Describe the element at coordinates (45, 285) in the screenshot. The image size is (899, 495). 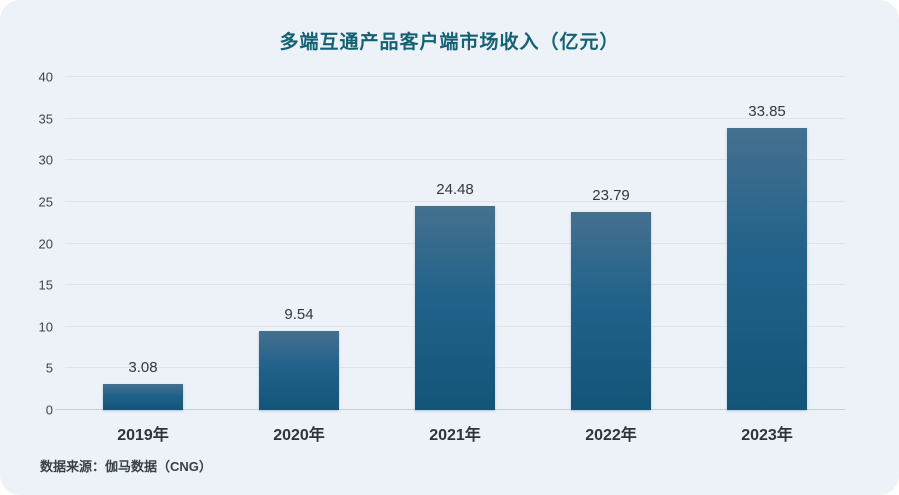
I see `y-tick-label-15: 15` at that location.